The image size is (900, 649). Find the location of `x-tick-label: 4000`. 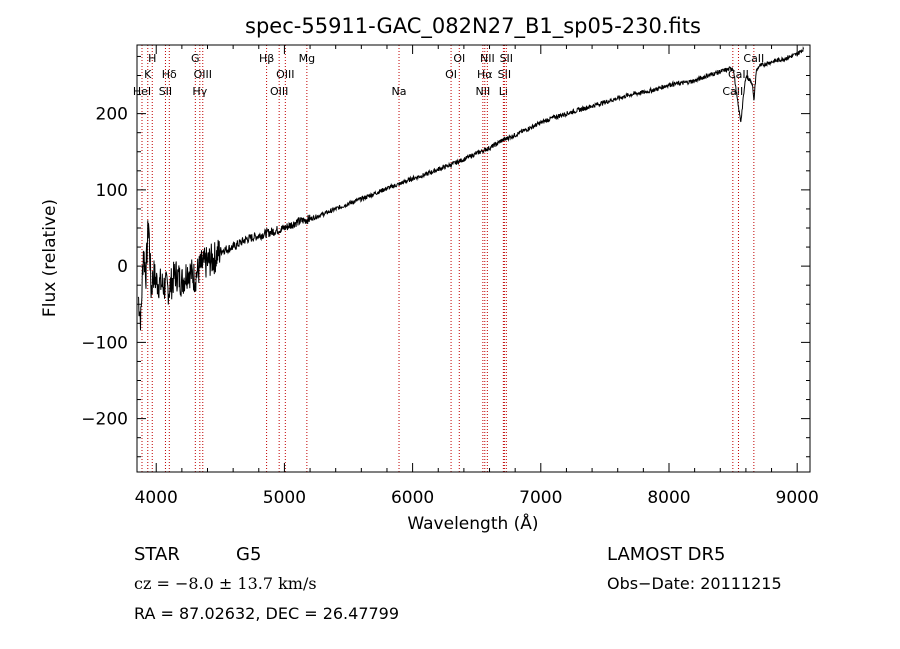

x-tick-label: 4000 is located at coordinates (156, 498).